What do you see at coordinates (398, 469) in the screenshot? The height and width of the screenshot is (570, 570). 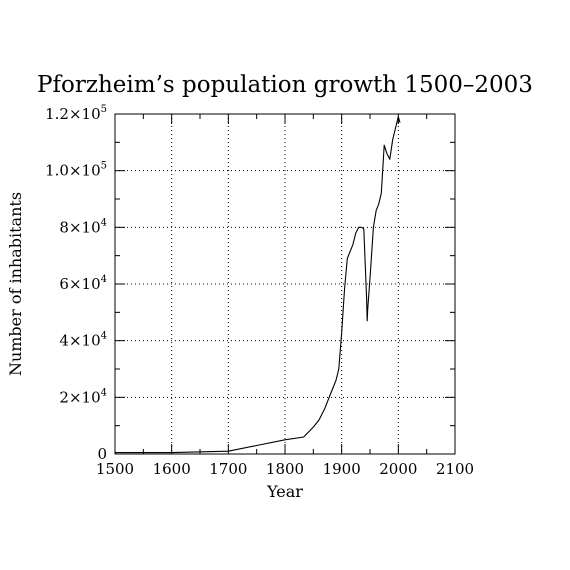 I see `x-tick-label: 2000` at bounding box center [398, 469].